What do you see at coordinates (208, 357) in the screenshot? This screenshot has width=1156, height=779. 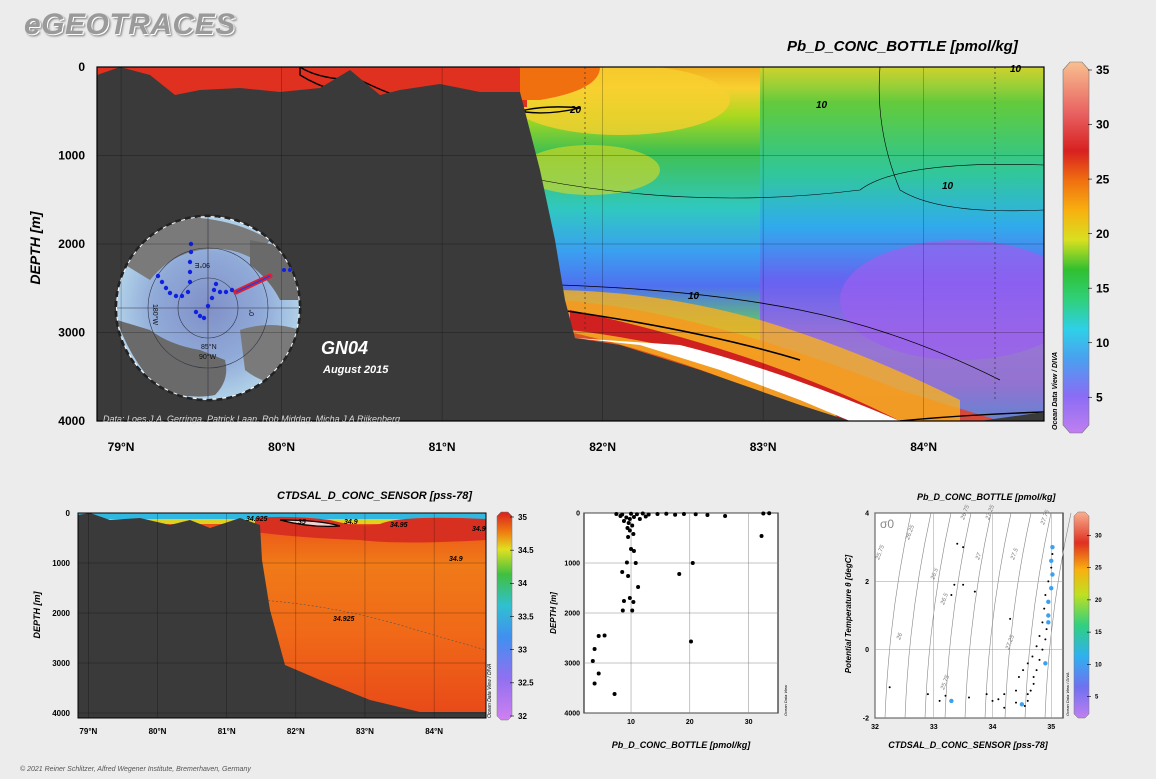 I see `map-lon-label: 90°W` at bounding box center [208, 357].